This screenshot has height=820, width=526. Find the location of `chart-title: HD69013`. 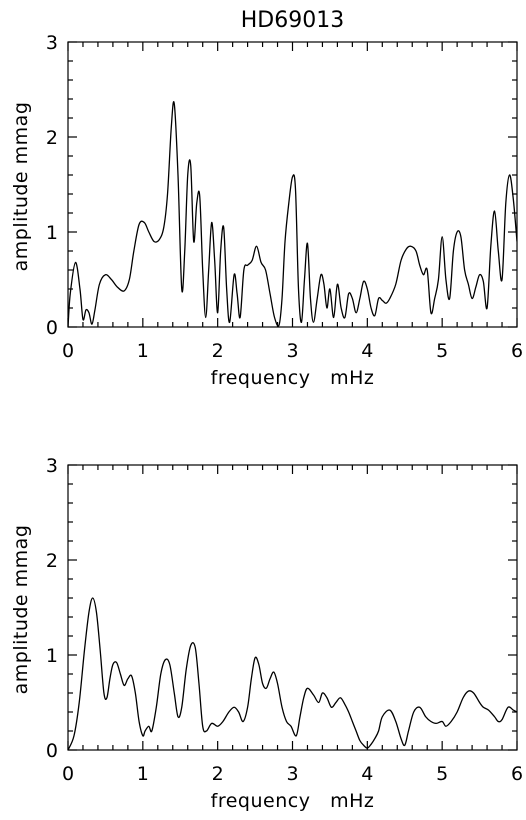

chart-title: HD69013 is located at coordinates (292, 20).